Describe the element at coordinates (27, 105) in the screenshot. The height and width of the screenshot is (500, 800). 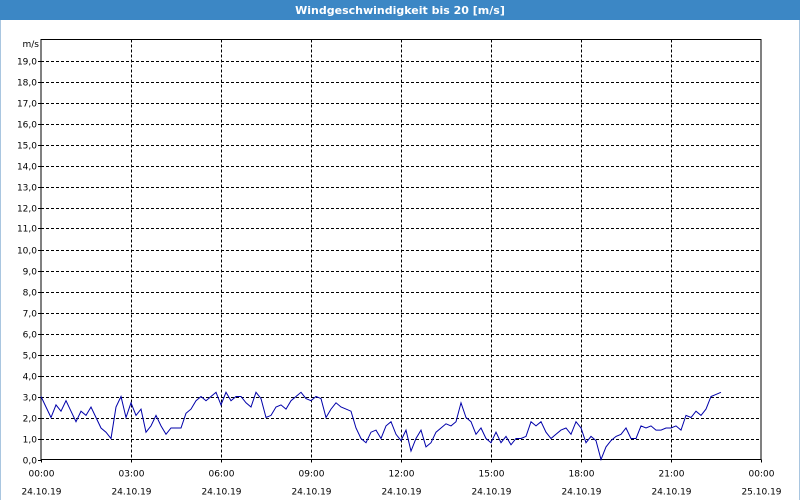
I see `y-tick-label: 17,0` at that location.